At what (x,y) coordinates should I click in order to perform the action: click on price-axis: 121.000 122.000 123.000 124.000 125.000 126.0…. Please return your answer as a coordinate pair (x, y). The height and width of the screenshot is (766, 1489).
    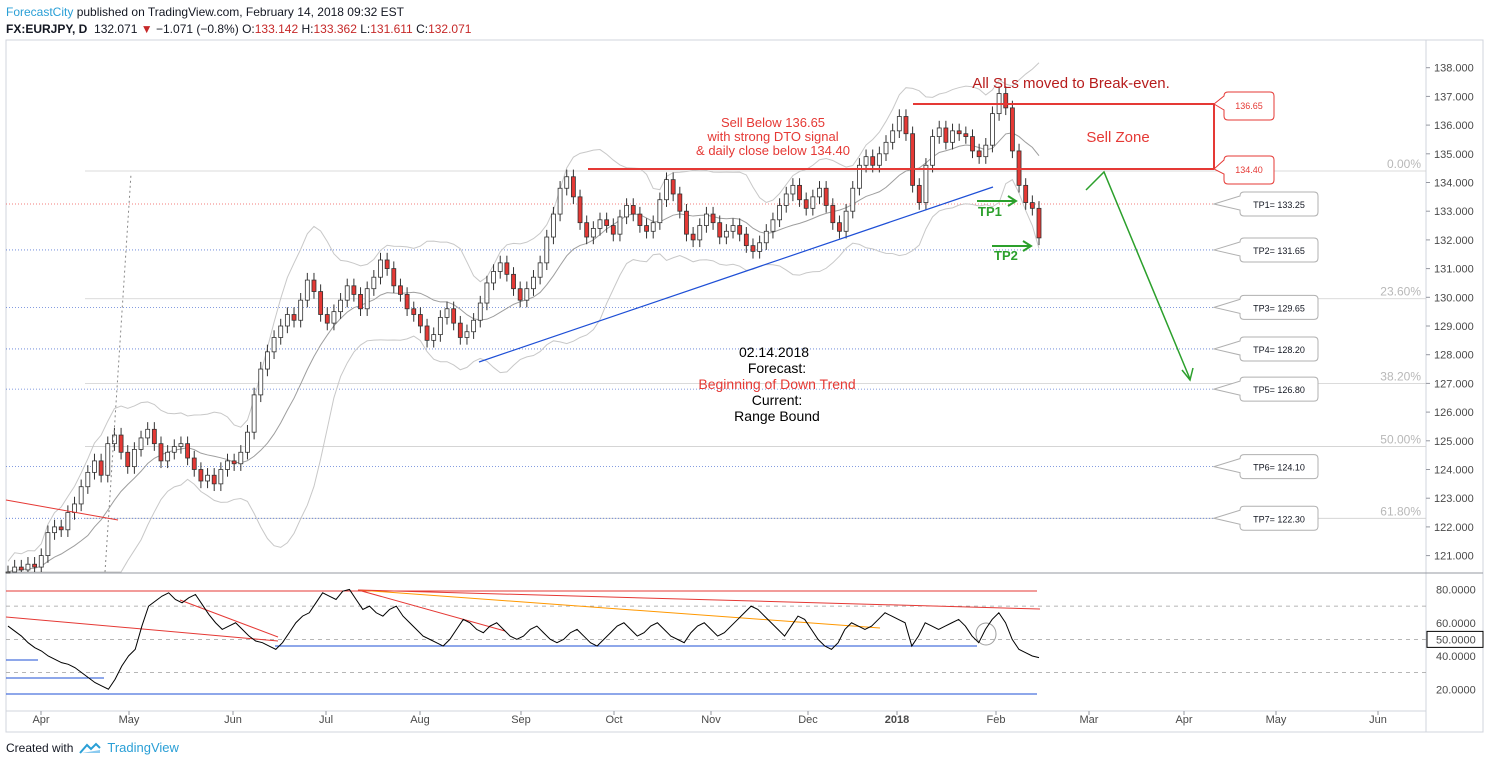
    Looking at the image, I should click on (1450, 313).